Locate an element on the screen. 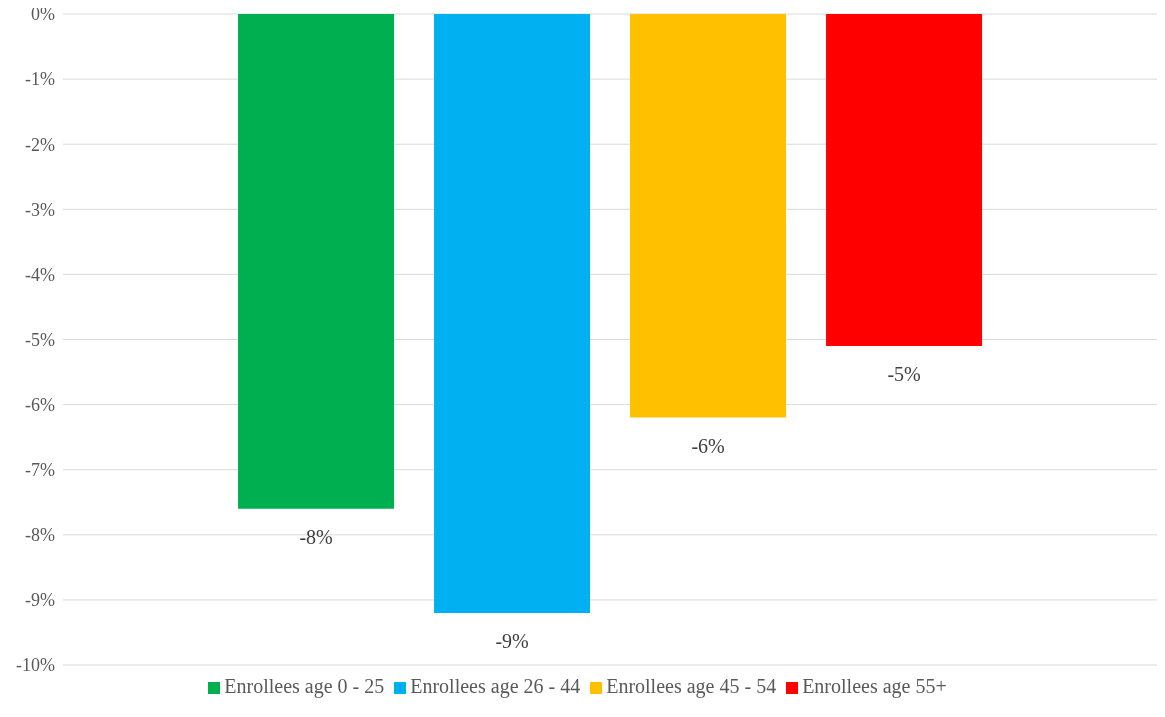  y-tick-label: -8% is located at coordinates (40, 535).